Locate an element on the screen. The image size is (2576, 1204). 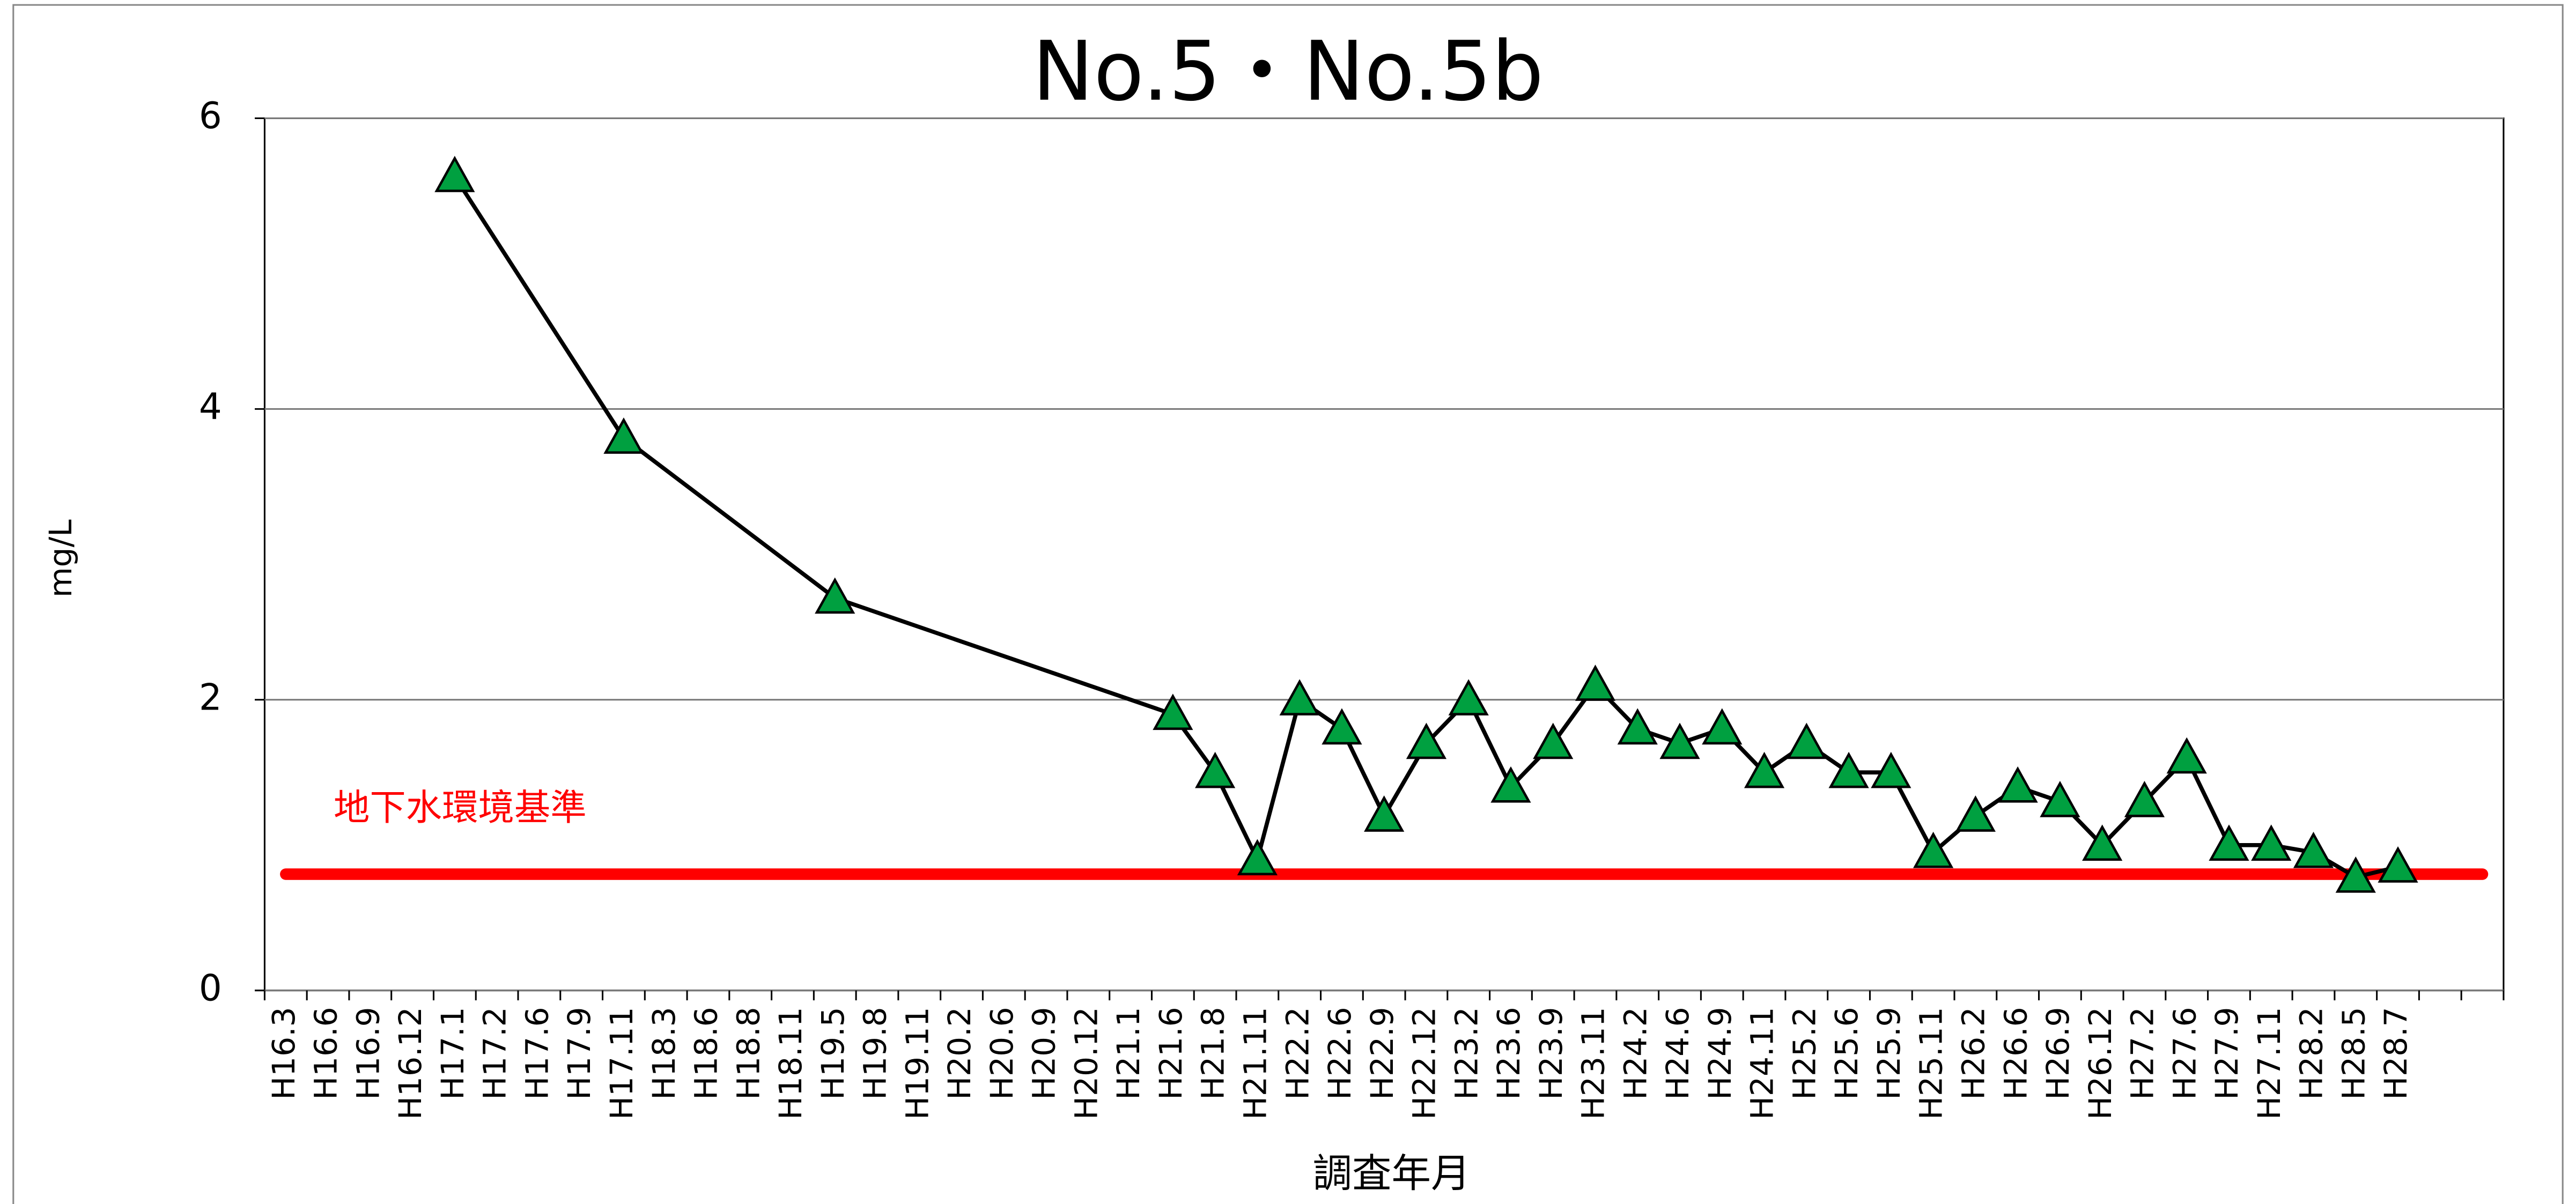
x-tick-label: H28.7 is located at coordinates (2396, 1053).